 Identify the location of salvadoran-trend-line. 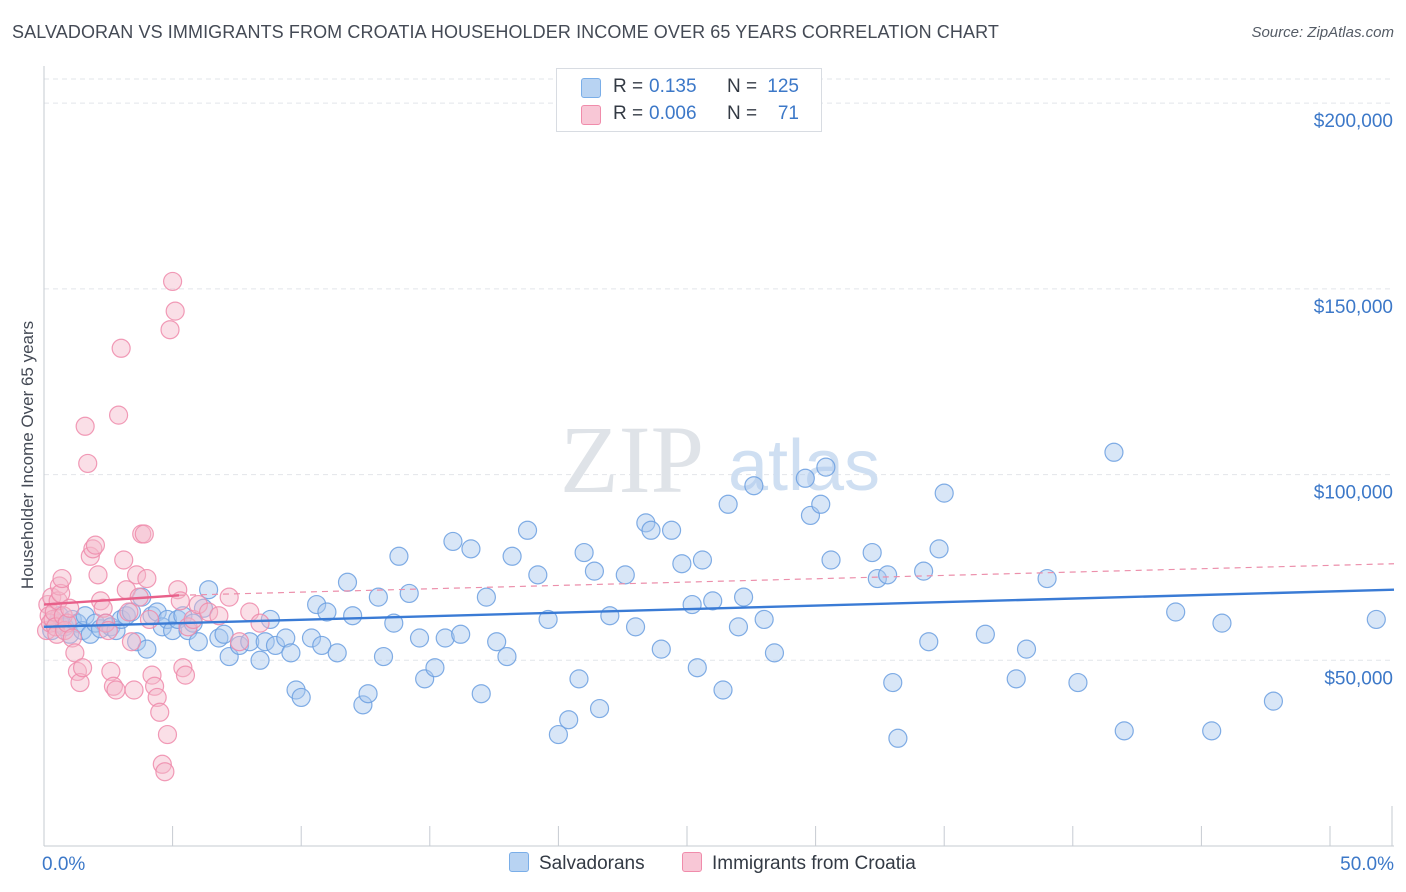
(719, 608).